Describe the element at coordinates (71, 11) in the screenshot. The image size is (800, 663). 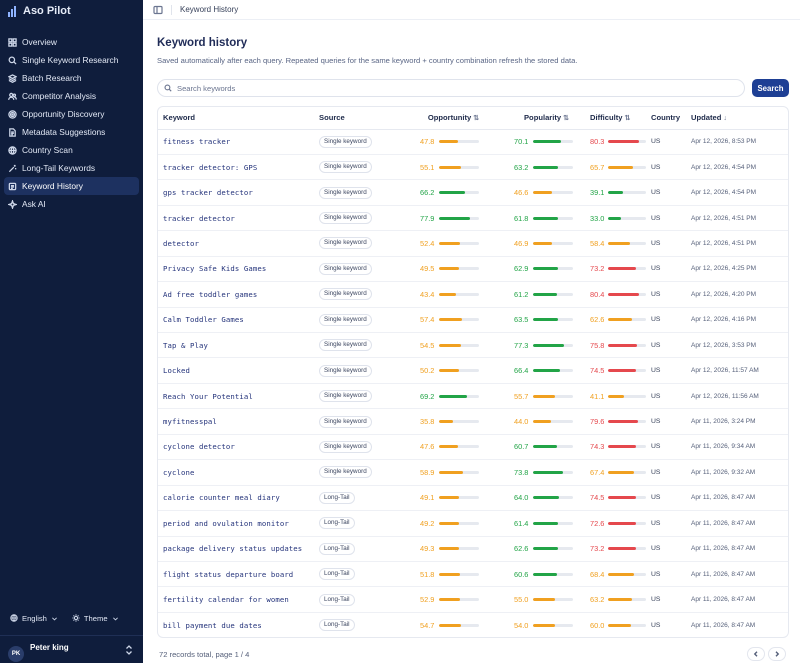
I see `brand: Aso Pilot` at that location.